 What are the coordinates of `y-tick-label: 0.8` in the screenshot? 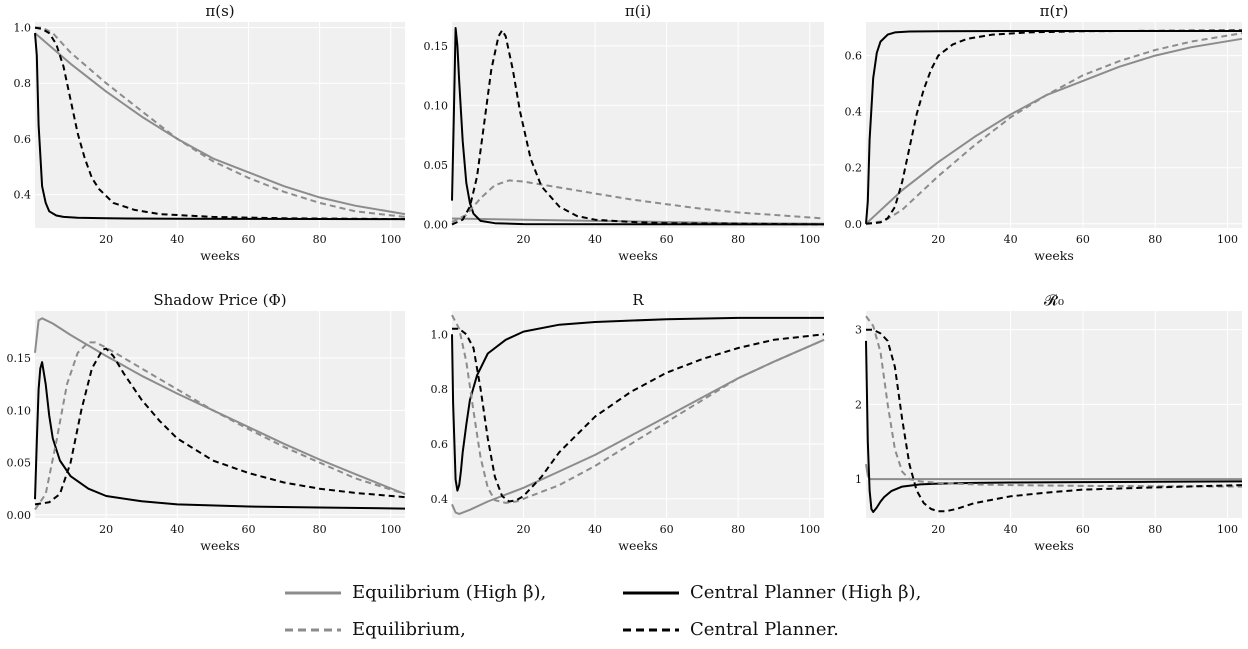 It's located at (440, 389).